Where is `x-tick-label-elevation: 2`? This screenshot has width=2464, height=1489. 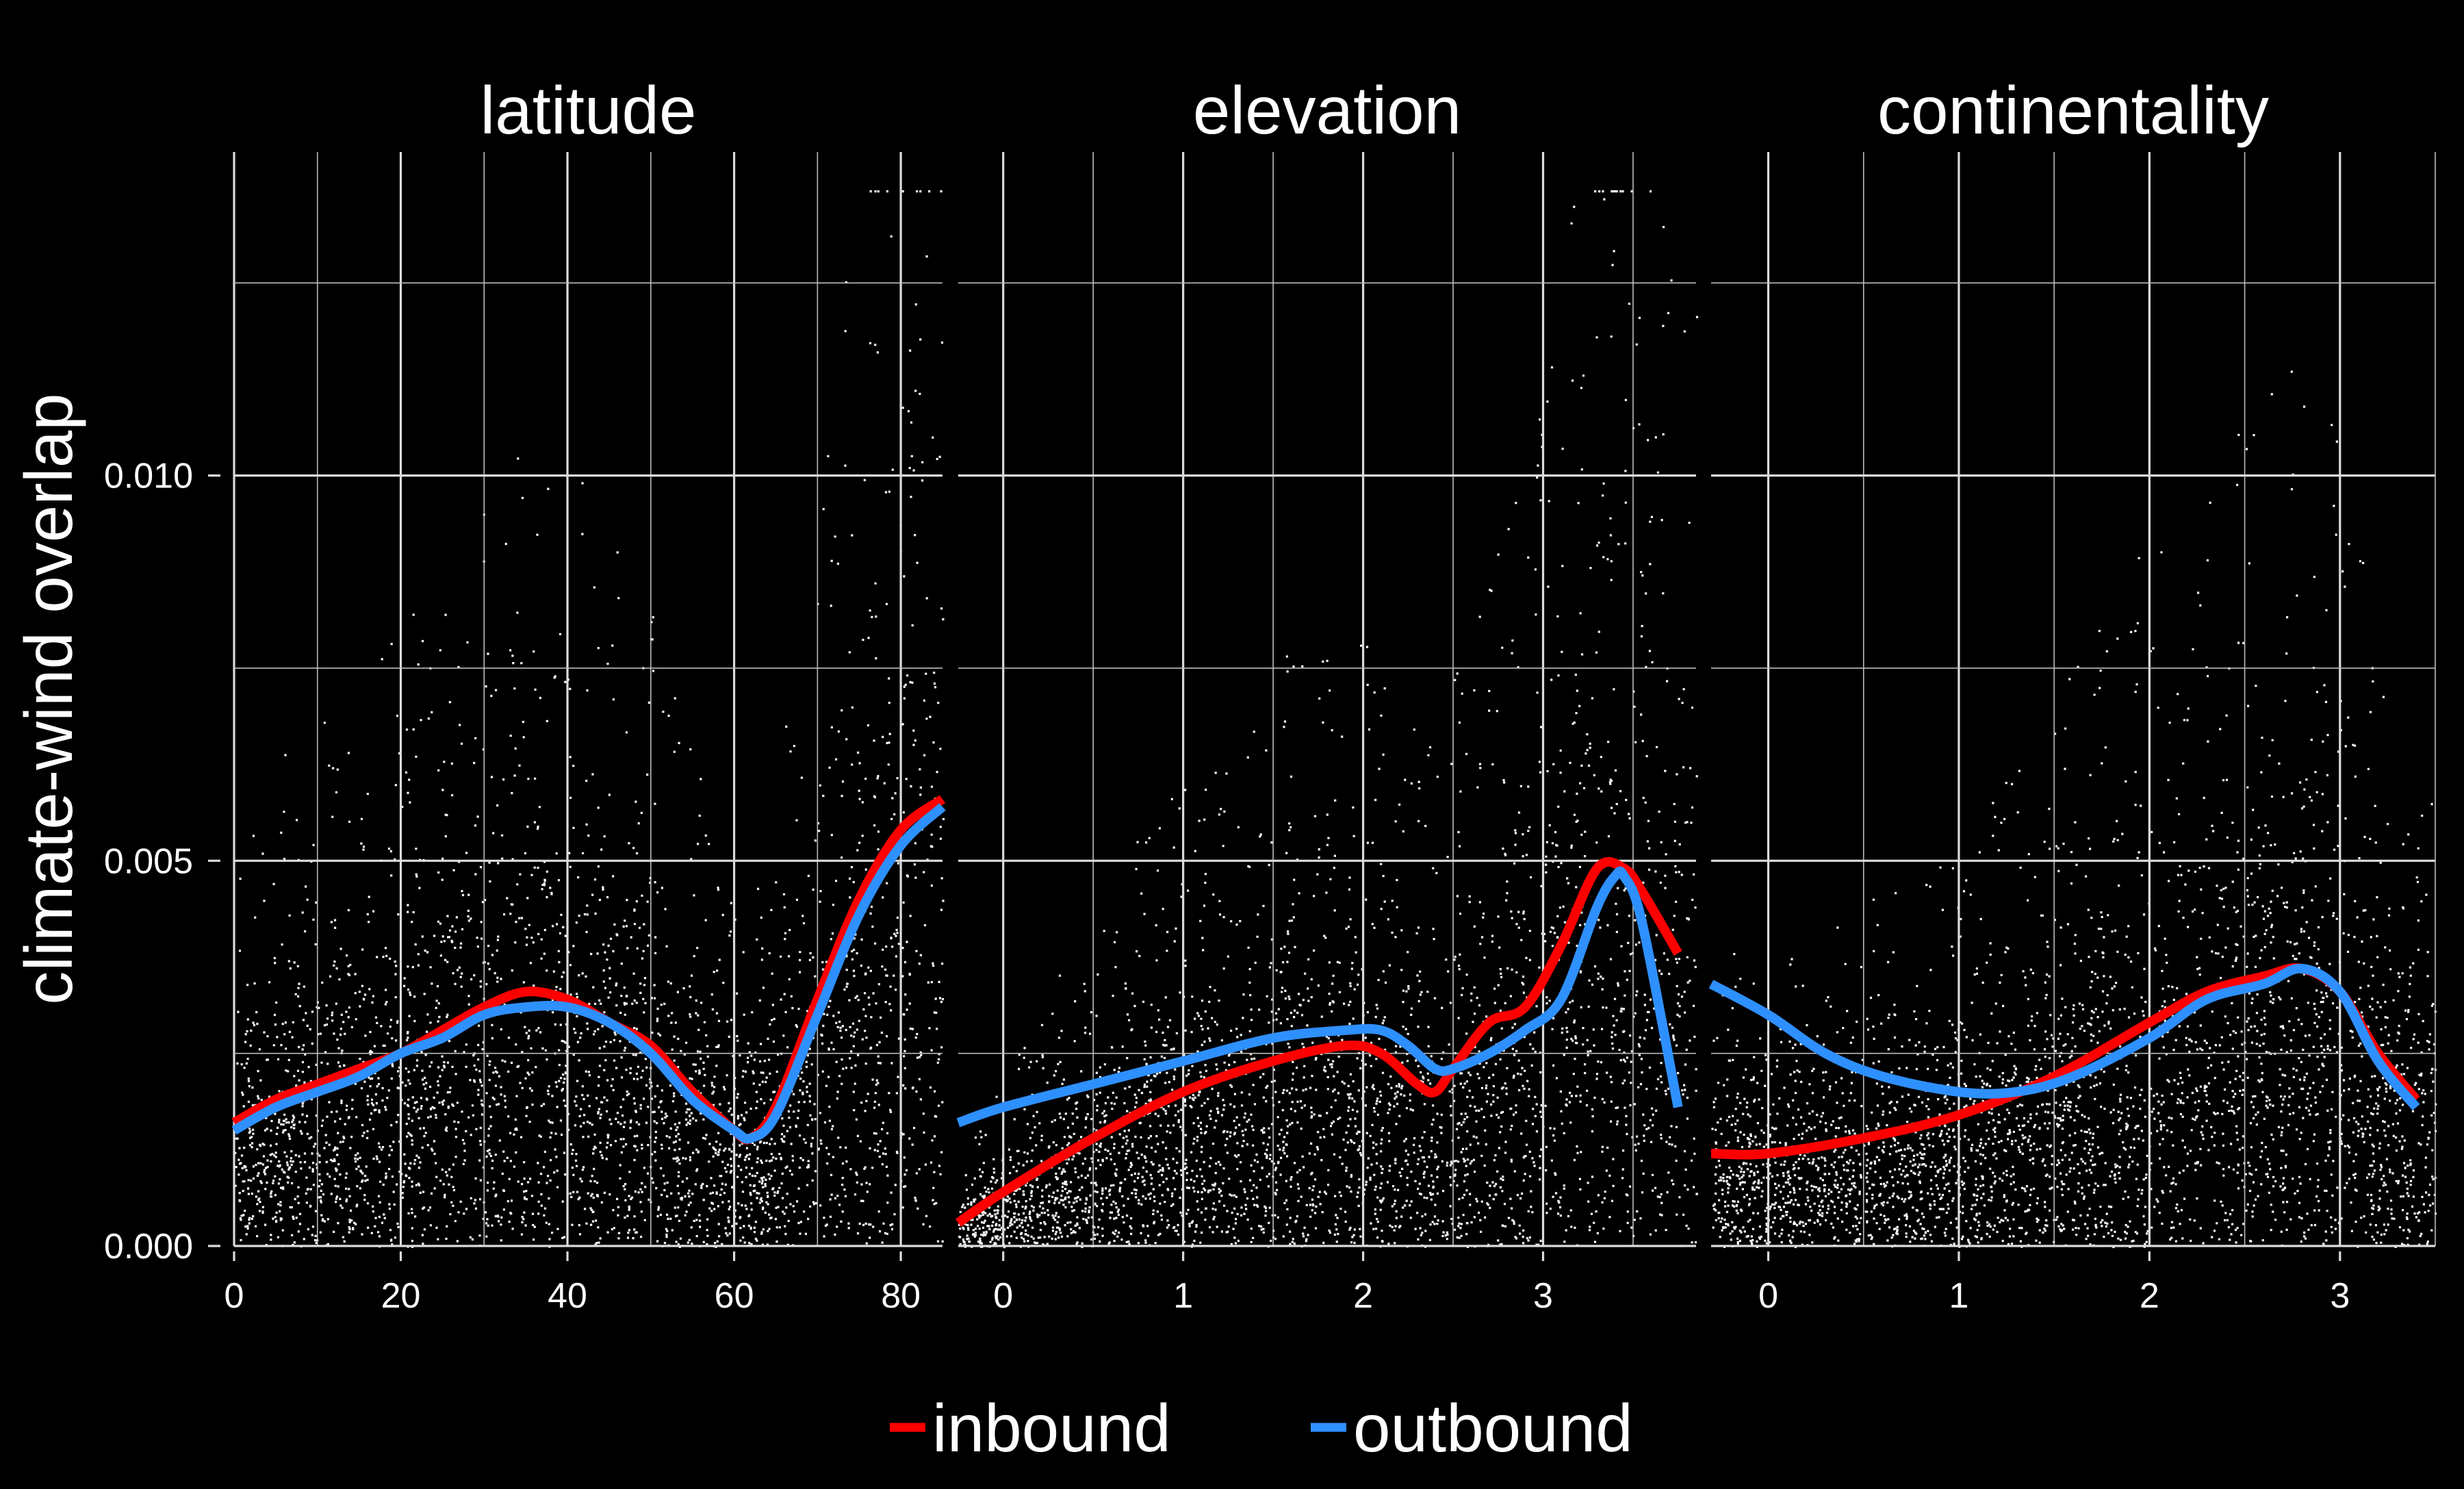 x-tick-label-elevation: 2 is located at coordinates (1363, 1296).